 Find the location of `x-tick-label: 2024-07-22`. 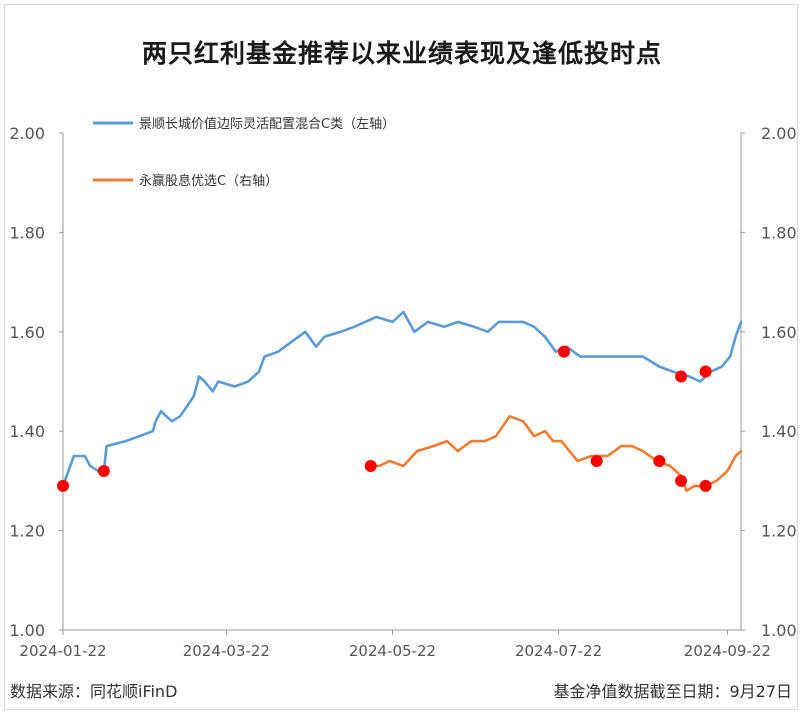

x-tick-label: 2024-07-22 is located at coordinates (558, 651).